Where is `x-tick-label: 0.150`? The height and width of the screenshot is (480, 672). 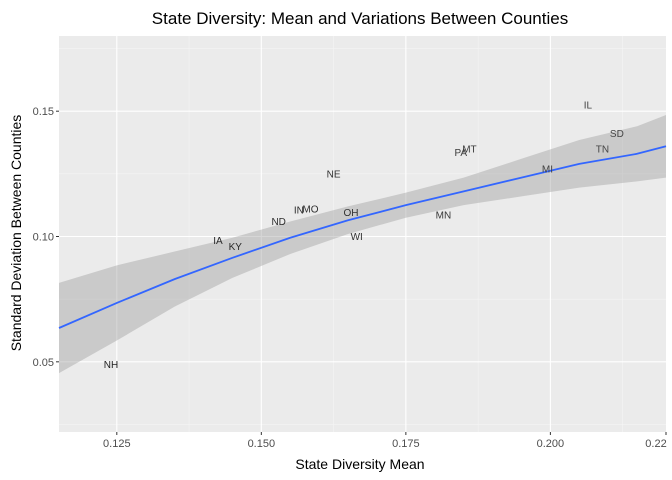 x-tick-label: 0.150 is located at coordinates (262, 444).